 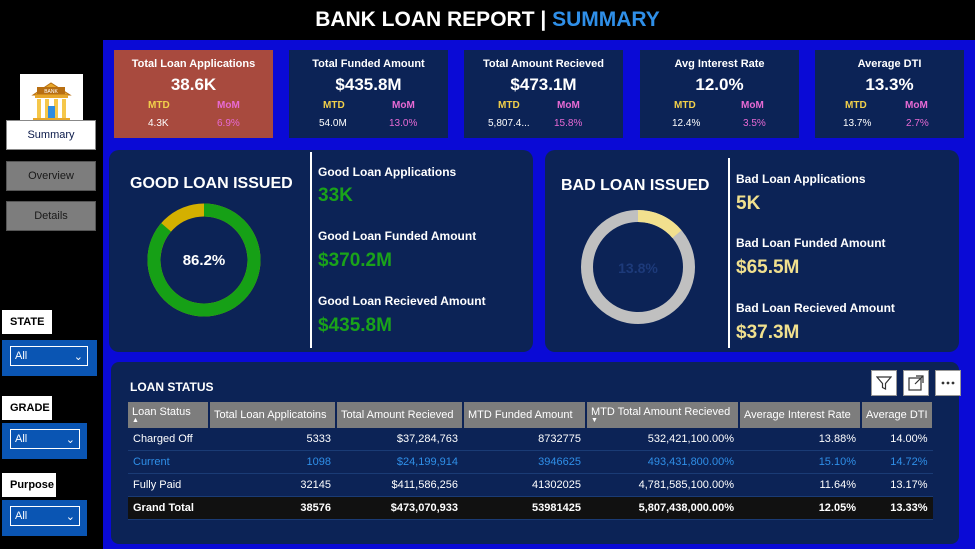 What do you see at coordinates (917, 123) in the screenshot?
I see `kpi-mom-value: 2.7%` at bounding box center [917, 123].